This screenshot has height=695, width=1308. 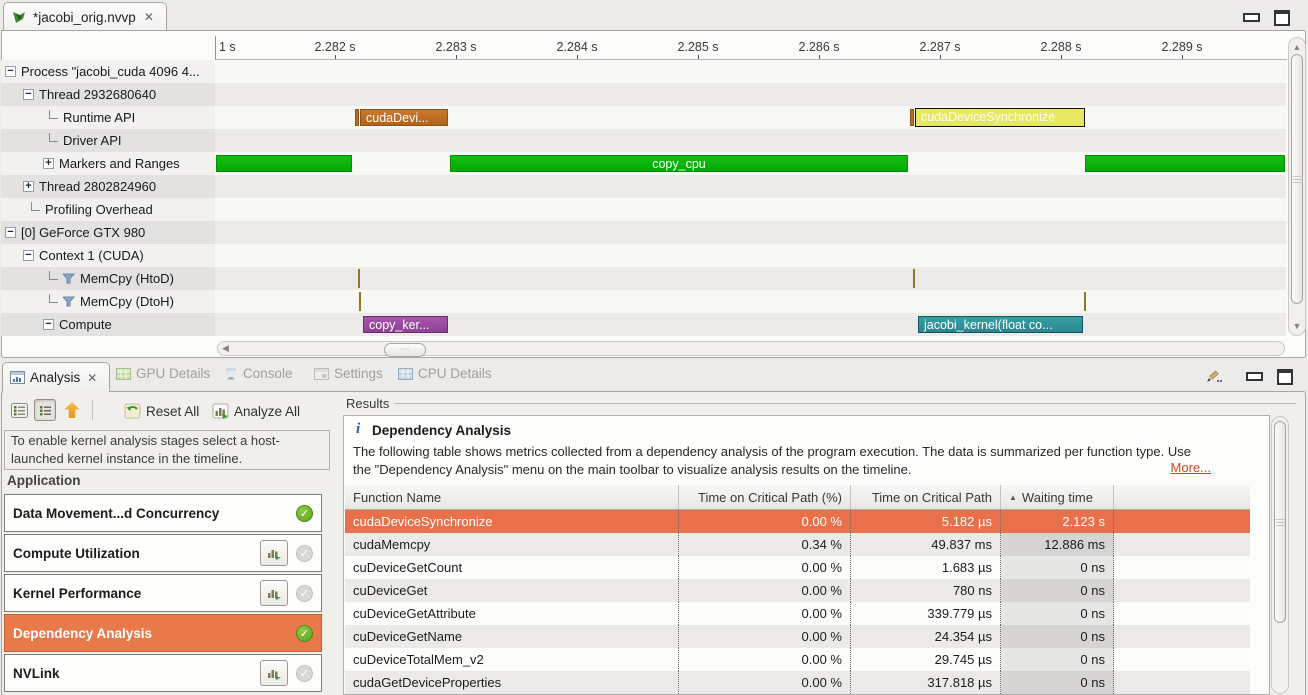 I want to click on timeline-row-driver-api: Driver API, so click(x=643, y=140).